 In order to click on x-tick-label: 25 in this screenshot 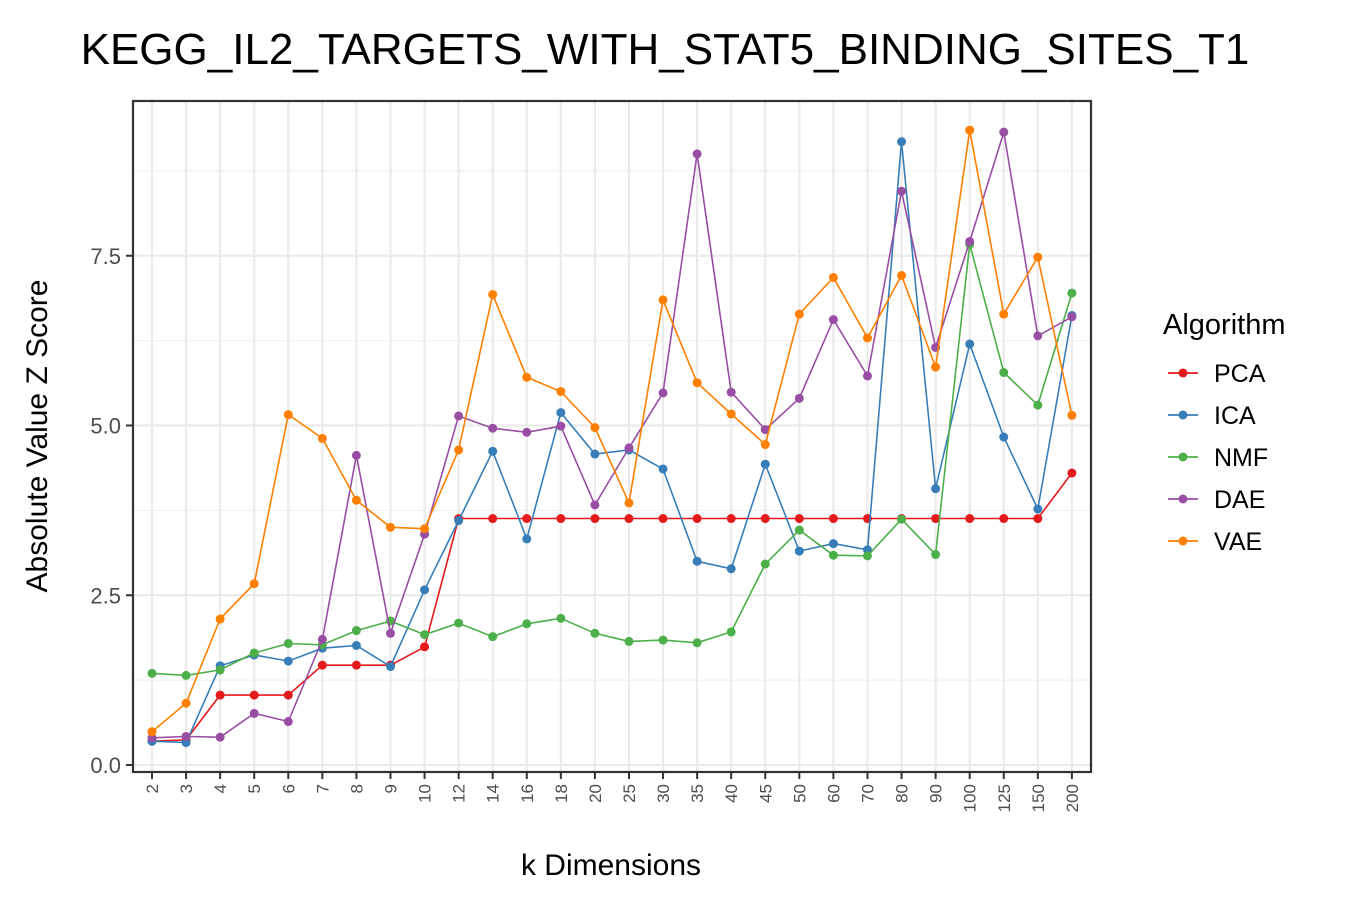, I will do `click(629, 793)`.